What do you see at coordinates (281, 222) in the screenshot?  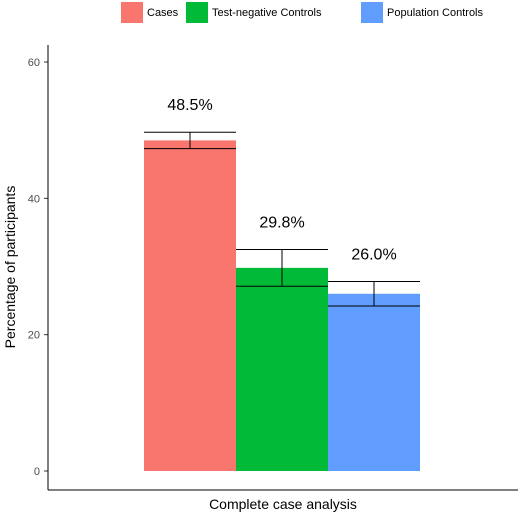 I see `data-label: 29.8%` at bounding box center [281, 222].